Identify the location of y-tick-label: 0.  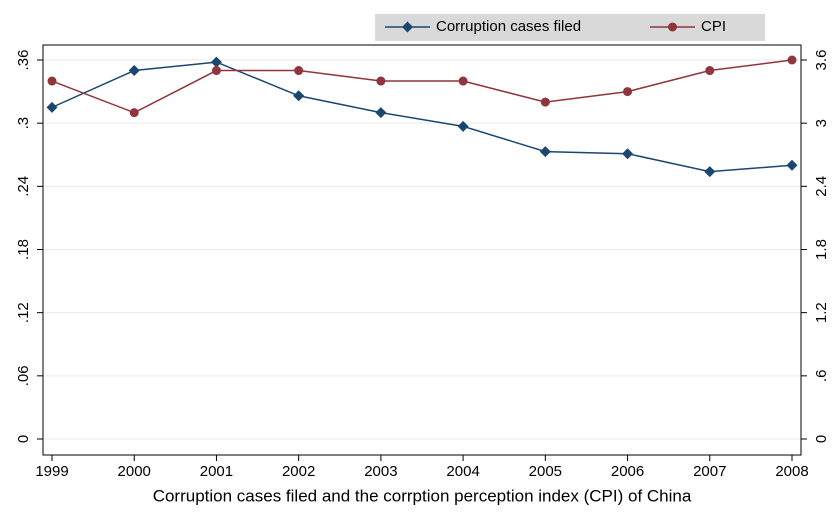
(23, 439).